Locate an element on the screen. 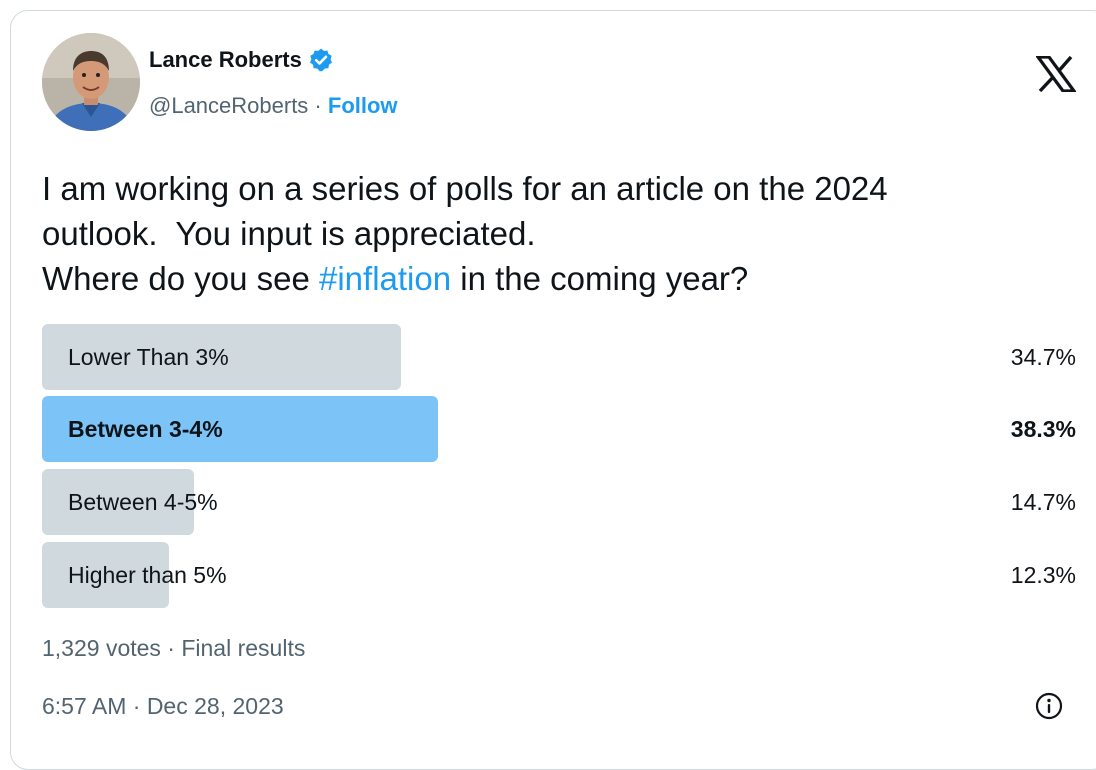 The height and width of the screenshot is (770, 1096). poll-summary: 1,329 votes · Final results is located at coordinates (174, 648).